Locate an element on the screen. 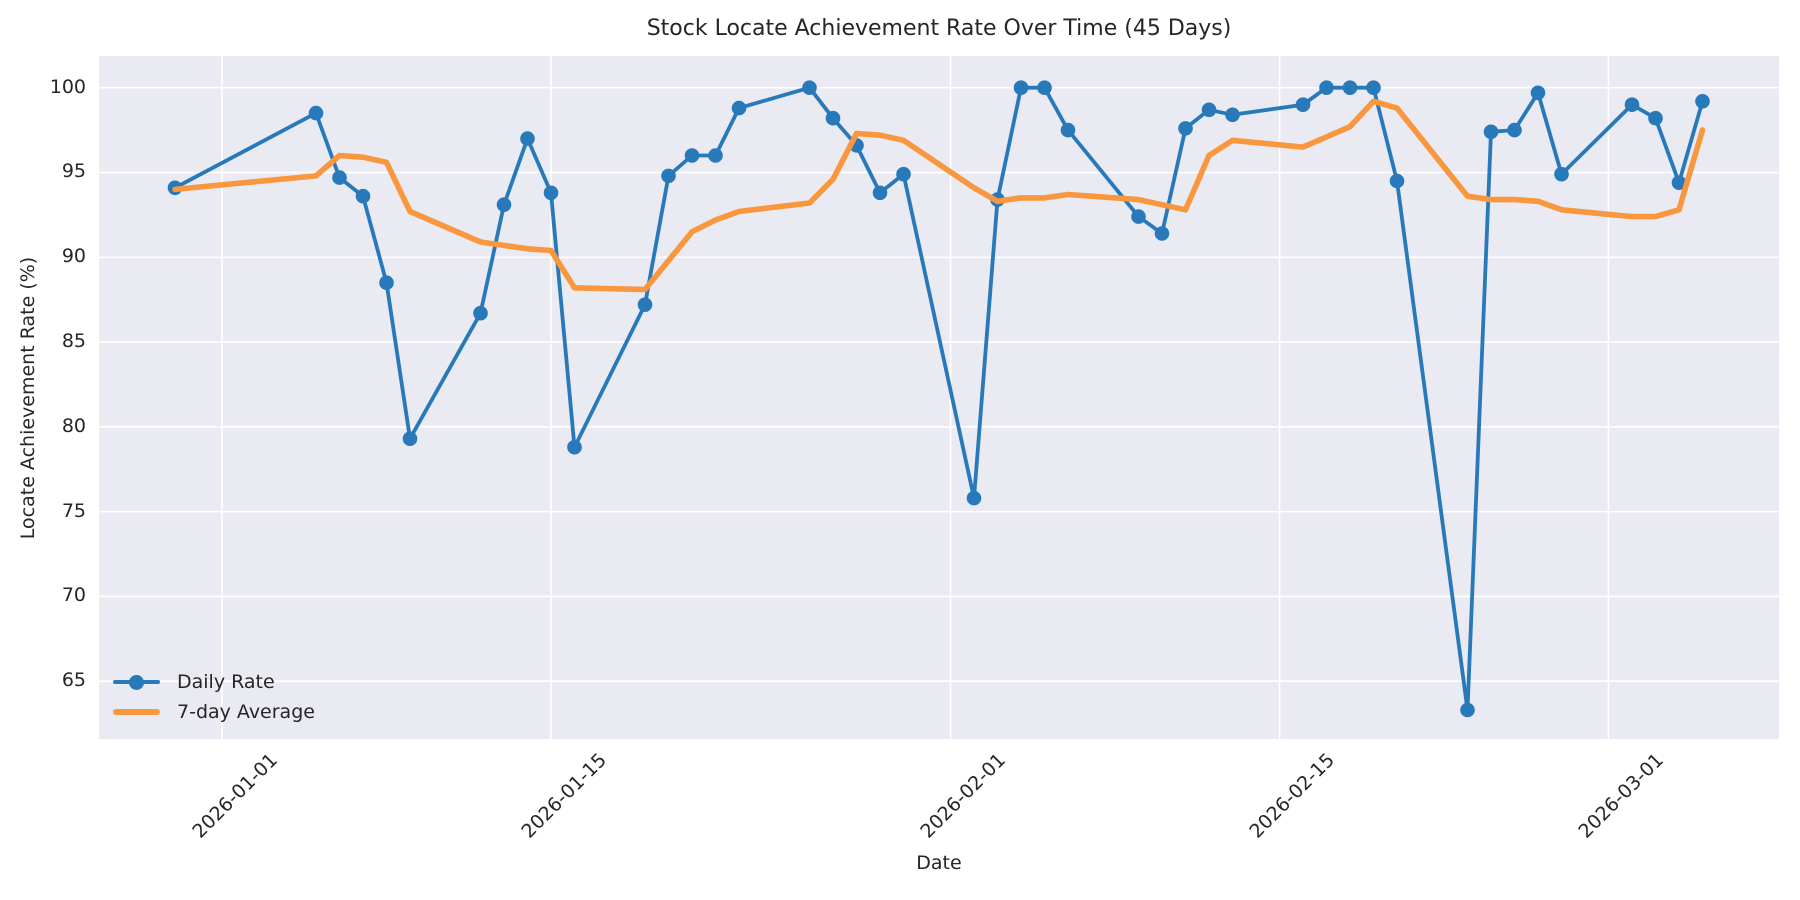 The height and width of the screenshot is (900, 1800). y-tick-label: 90 is located at coordinates (73, 256).